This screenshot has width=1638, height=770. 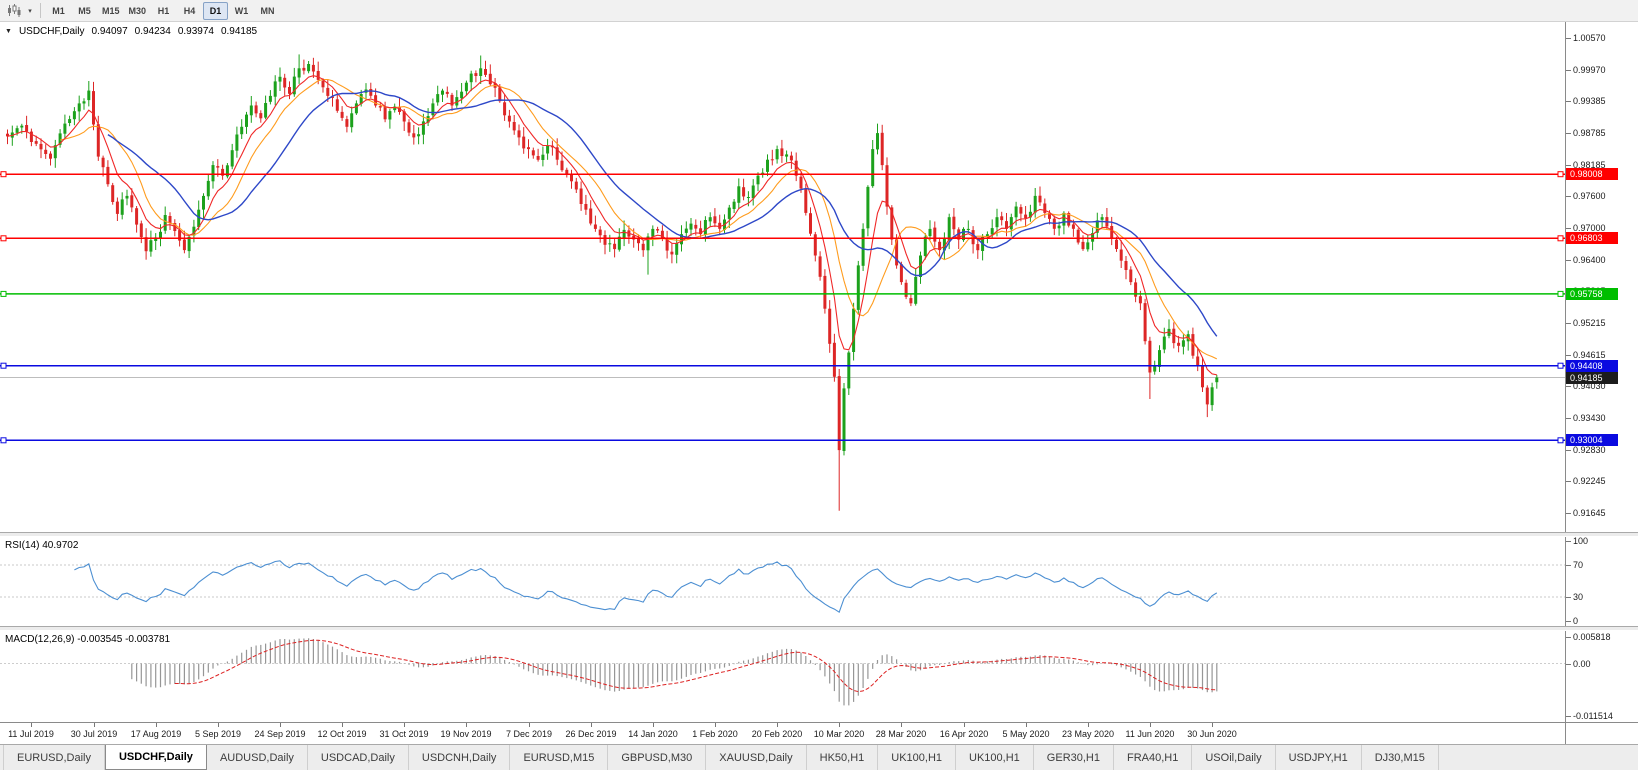 What do you see at coordinates (1592, 366) in the screenshot?
I see `price-label-badge: 0.94408` at bounding box center [1592, 366].